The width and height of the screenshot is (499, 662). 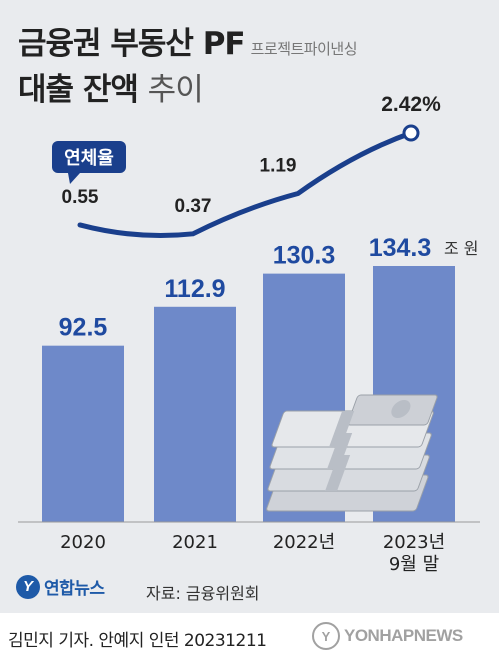 I want to click on bar-value-label-1: 112.9, so click(x=194, y=289).